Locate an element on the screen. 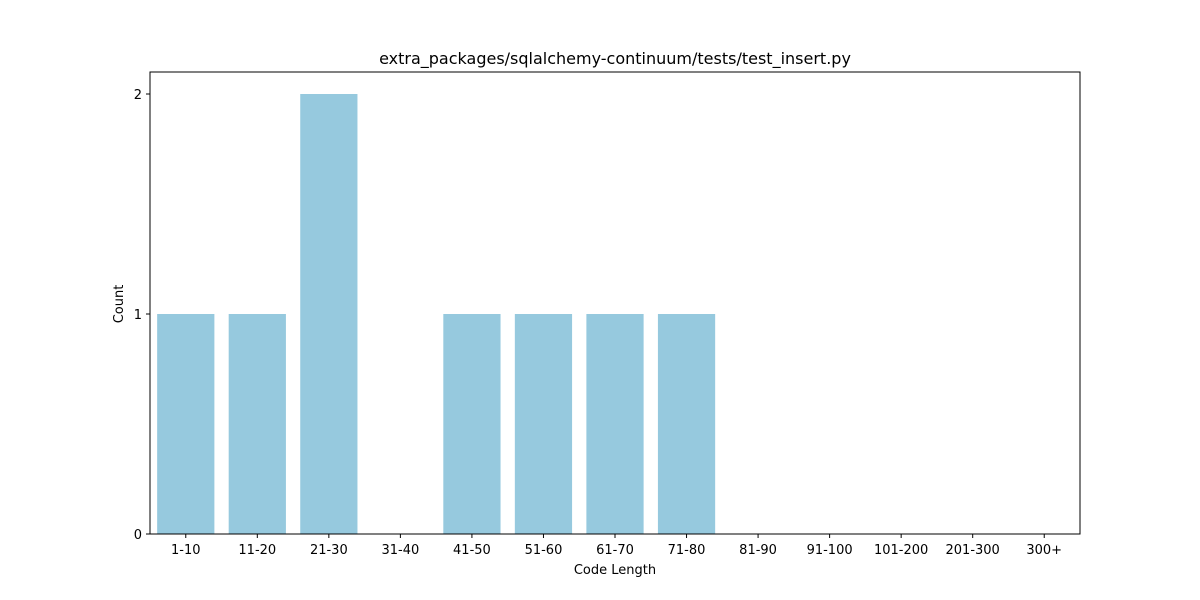 The height and width of the screenshot is (600, 1200). x-tick-label: 300+ is located at coordinates (1044, 550).